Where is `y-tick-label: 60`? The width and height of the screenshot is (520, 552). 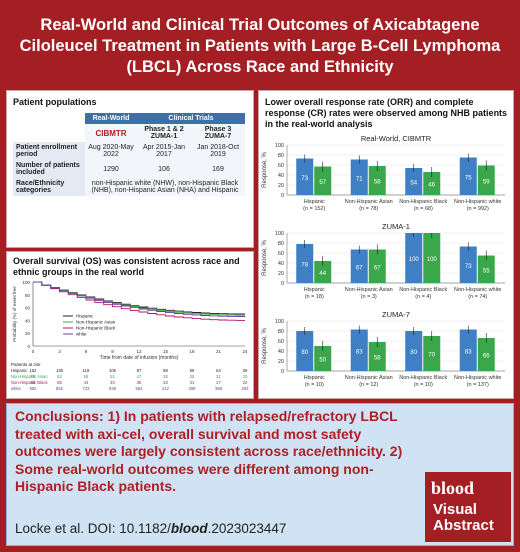 y-tick-label: 60 is located at coordinates (28, 308).